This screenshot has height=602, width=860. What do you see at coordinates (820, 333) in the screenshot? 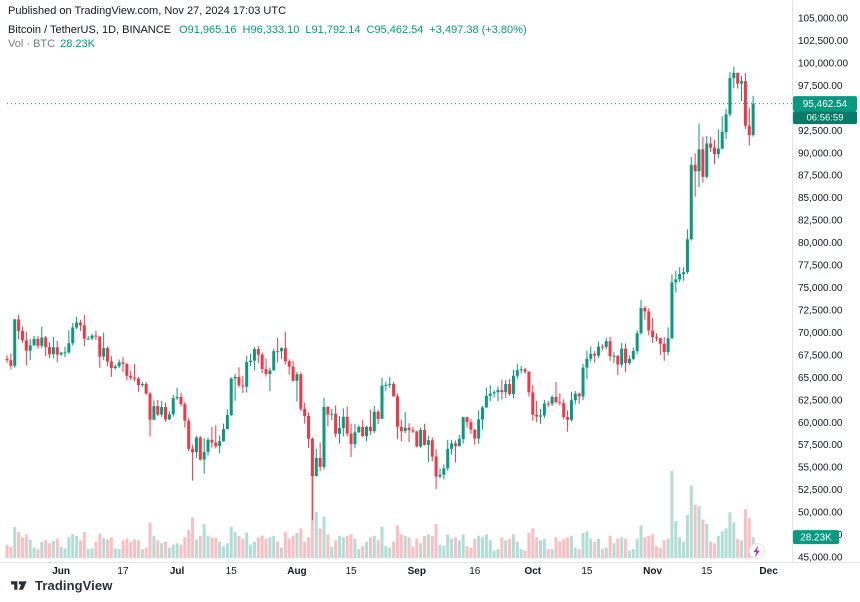
I see `svg-text: 70,000.00` at bounding box center [820, 333].